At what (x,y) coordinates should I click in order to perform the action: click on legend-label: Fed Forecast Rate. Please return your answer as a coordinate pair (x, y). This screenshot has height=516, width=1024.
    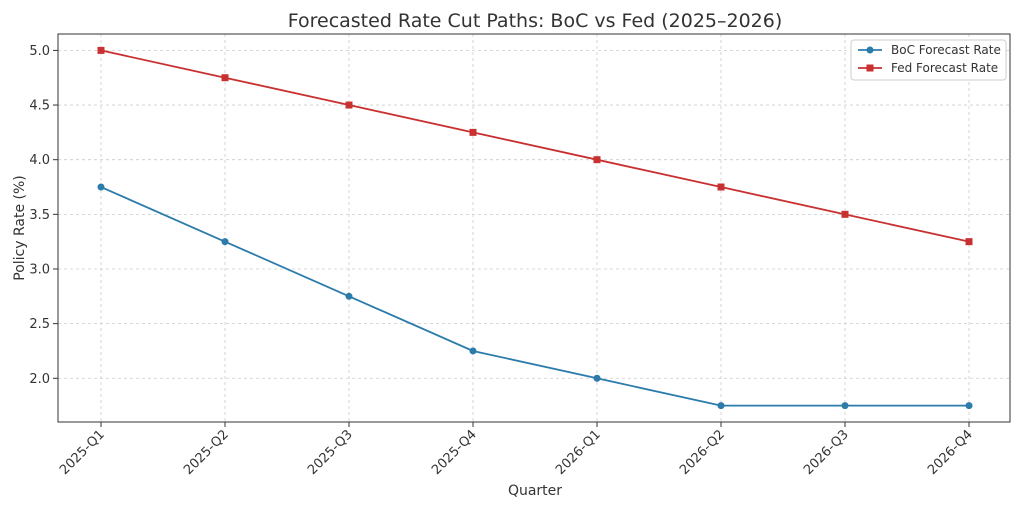
    Looking at the image, I should click on (944, 68).